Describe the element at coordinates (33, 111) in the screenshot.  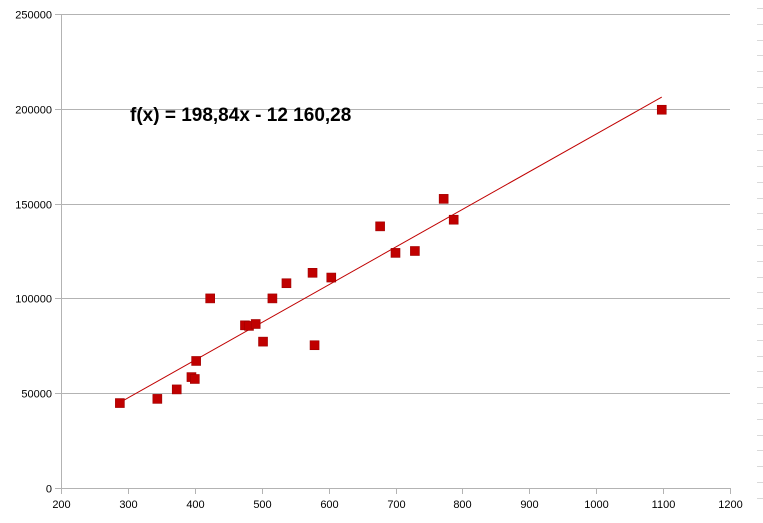
I see `y-tick-label: 200000` at that location.